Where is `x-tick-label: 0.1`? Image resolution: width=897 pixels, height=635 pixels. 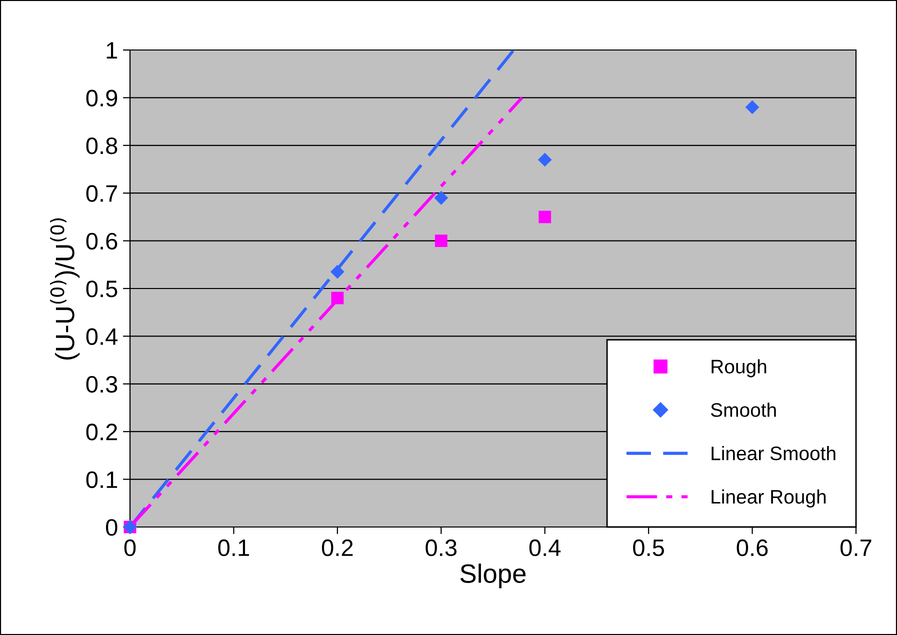 x-tick-label: 0.1 is located at coordinates (233, 547).